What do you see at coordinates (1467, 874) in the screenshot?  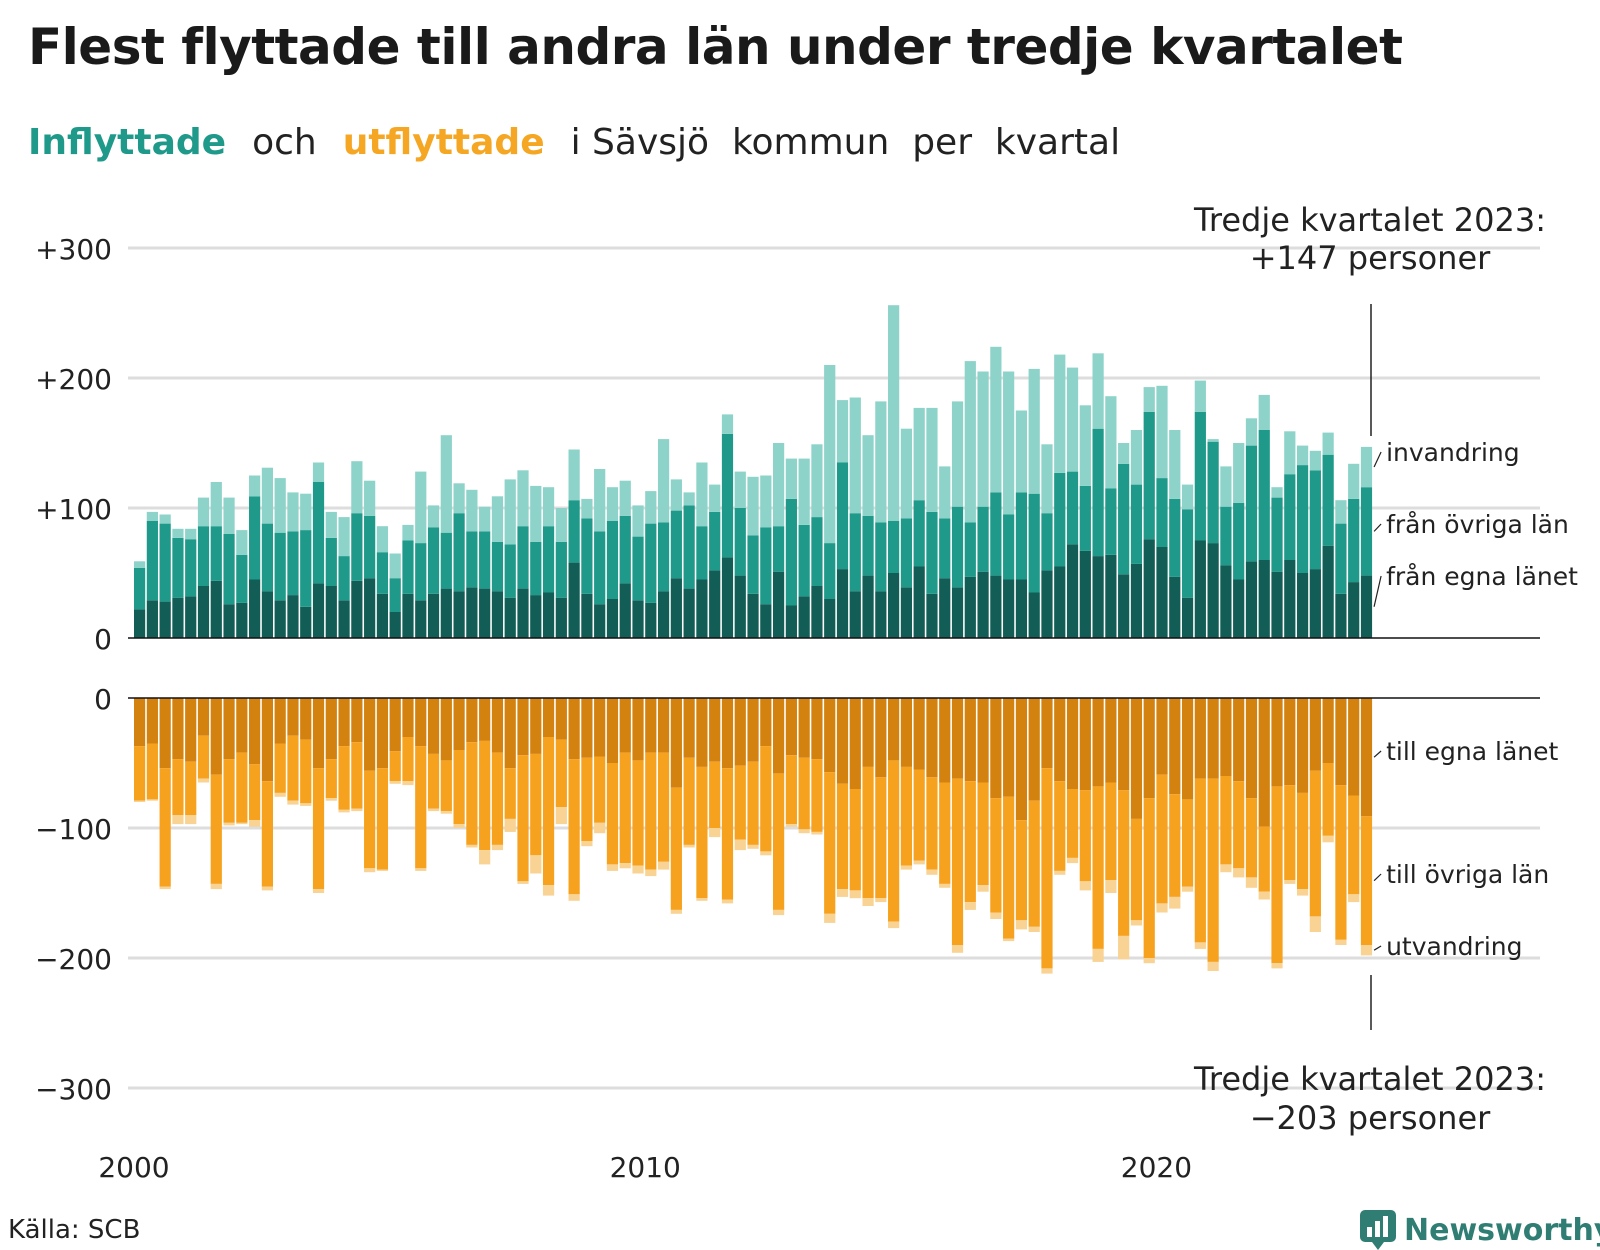 I see `label-to-other-counties: till övriga län` at bounding box center [1467, 874].